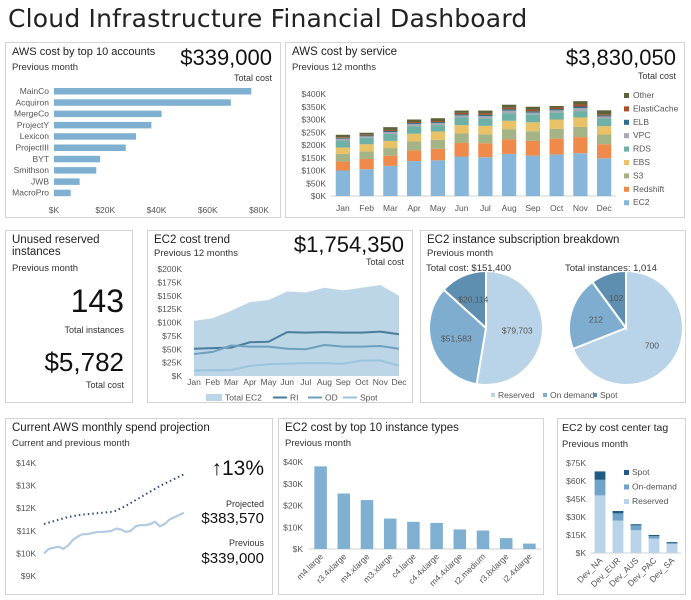 The height and width of the screenshot is (600, 691). What do you see at coordinates (296, 330) in the screenshot?
I see `area-total-ec2` at bounding box center [296, 330].